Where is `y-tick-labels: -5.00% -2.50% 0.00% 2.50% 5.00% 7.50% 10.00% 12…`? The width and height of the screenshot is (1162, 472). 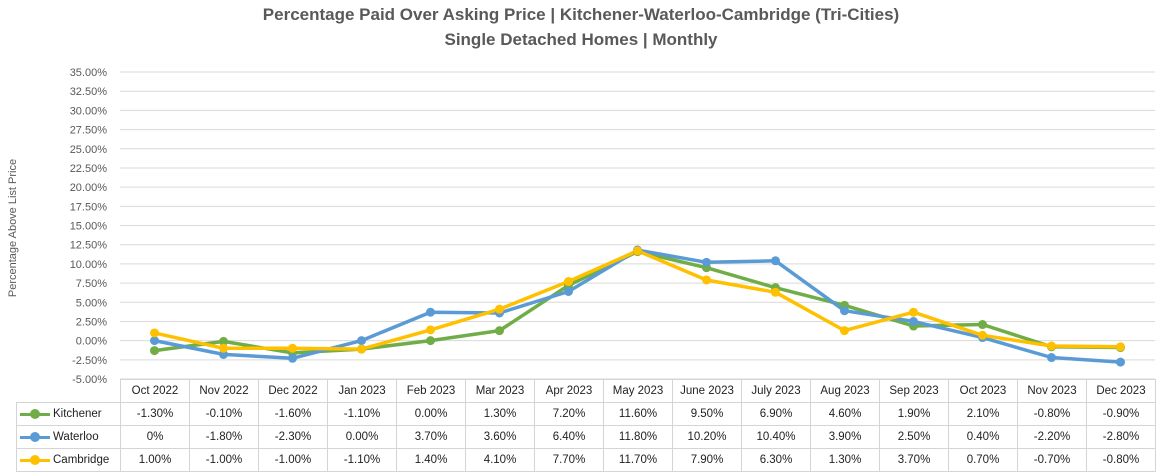
y-tick-labels: -5.00% -2.50% 0.00% 2.50% 5.00% 7.50% 10.00% 12… is located at coordinates (89, 226).